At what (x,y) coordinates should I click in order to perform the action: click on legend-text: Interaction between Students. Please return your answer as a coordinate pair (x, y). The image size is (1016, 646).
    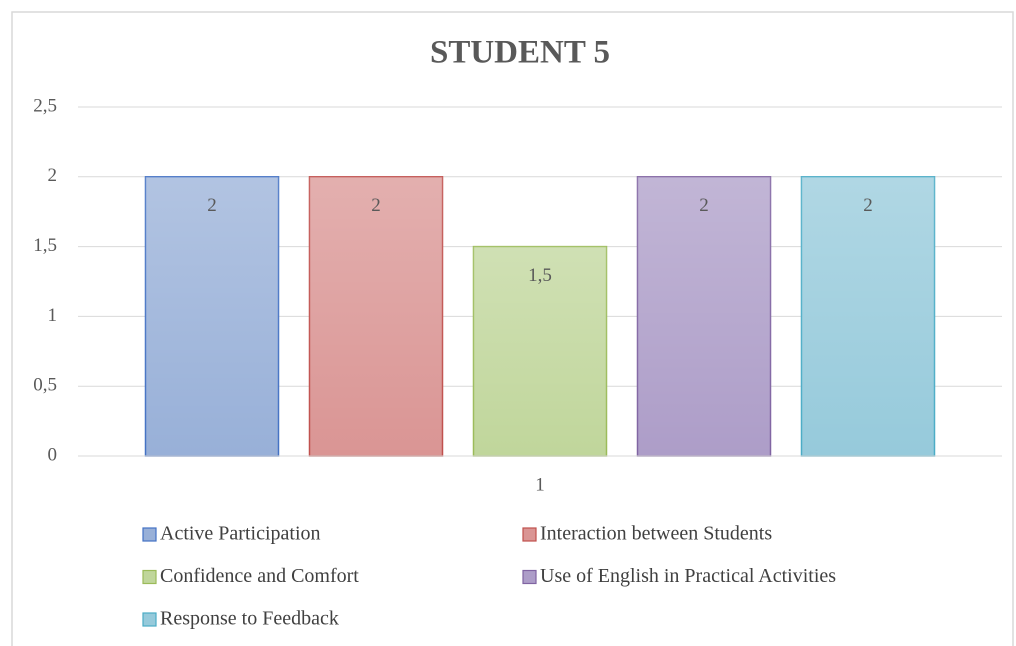
    Looking at the image, I should click on (656, 534).